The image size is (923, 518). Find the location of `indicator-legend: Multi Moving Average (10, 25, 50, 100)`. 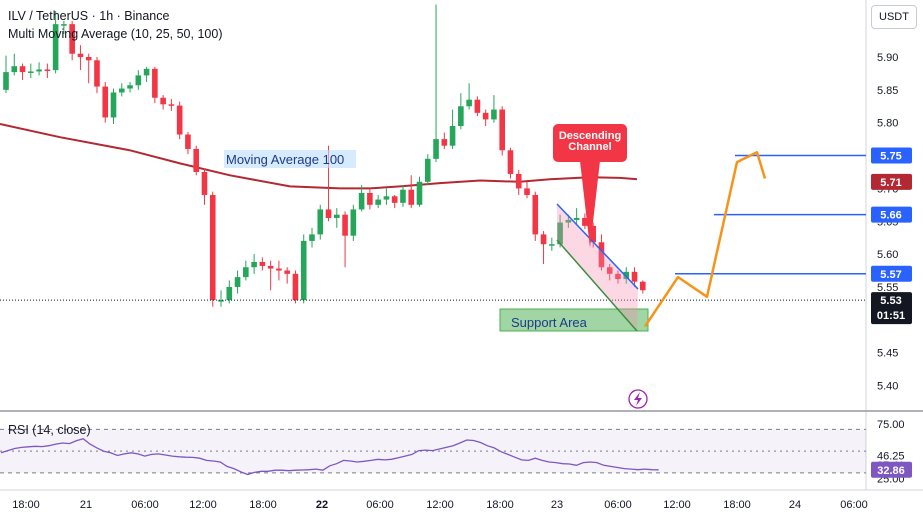

indicator-legend: Multi Moving Average (10, 25, 50, 100) is located at coordinates (115, 34).